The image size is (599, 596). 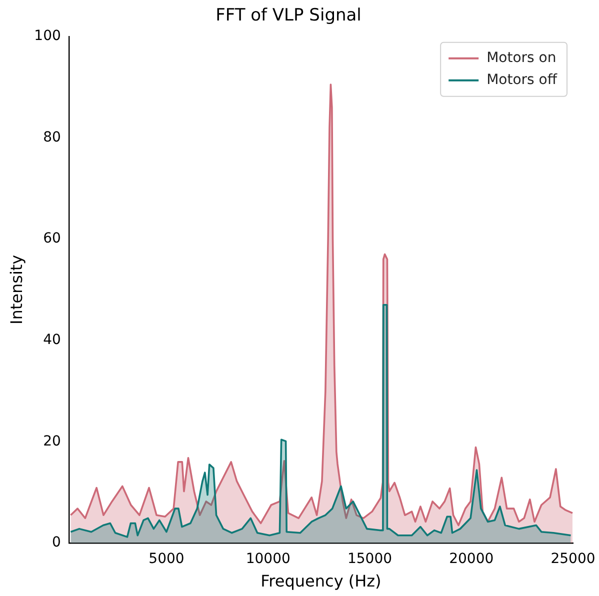 I want to click on y-tick-label: 100, so click(x=47, y=36).